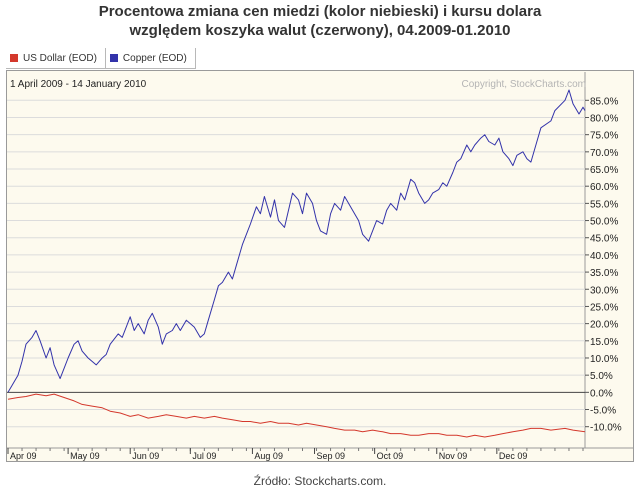  What do you see at coordinates (604, 273) in the screenshot?
I see `y-tick-label: 35.0%` at bounding box center [604, 273].